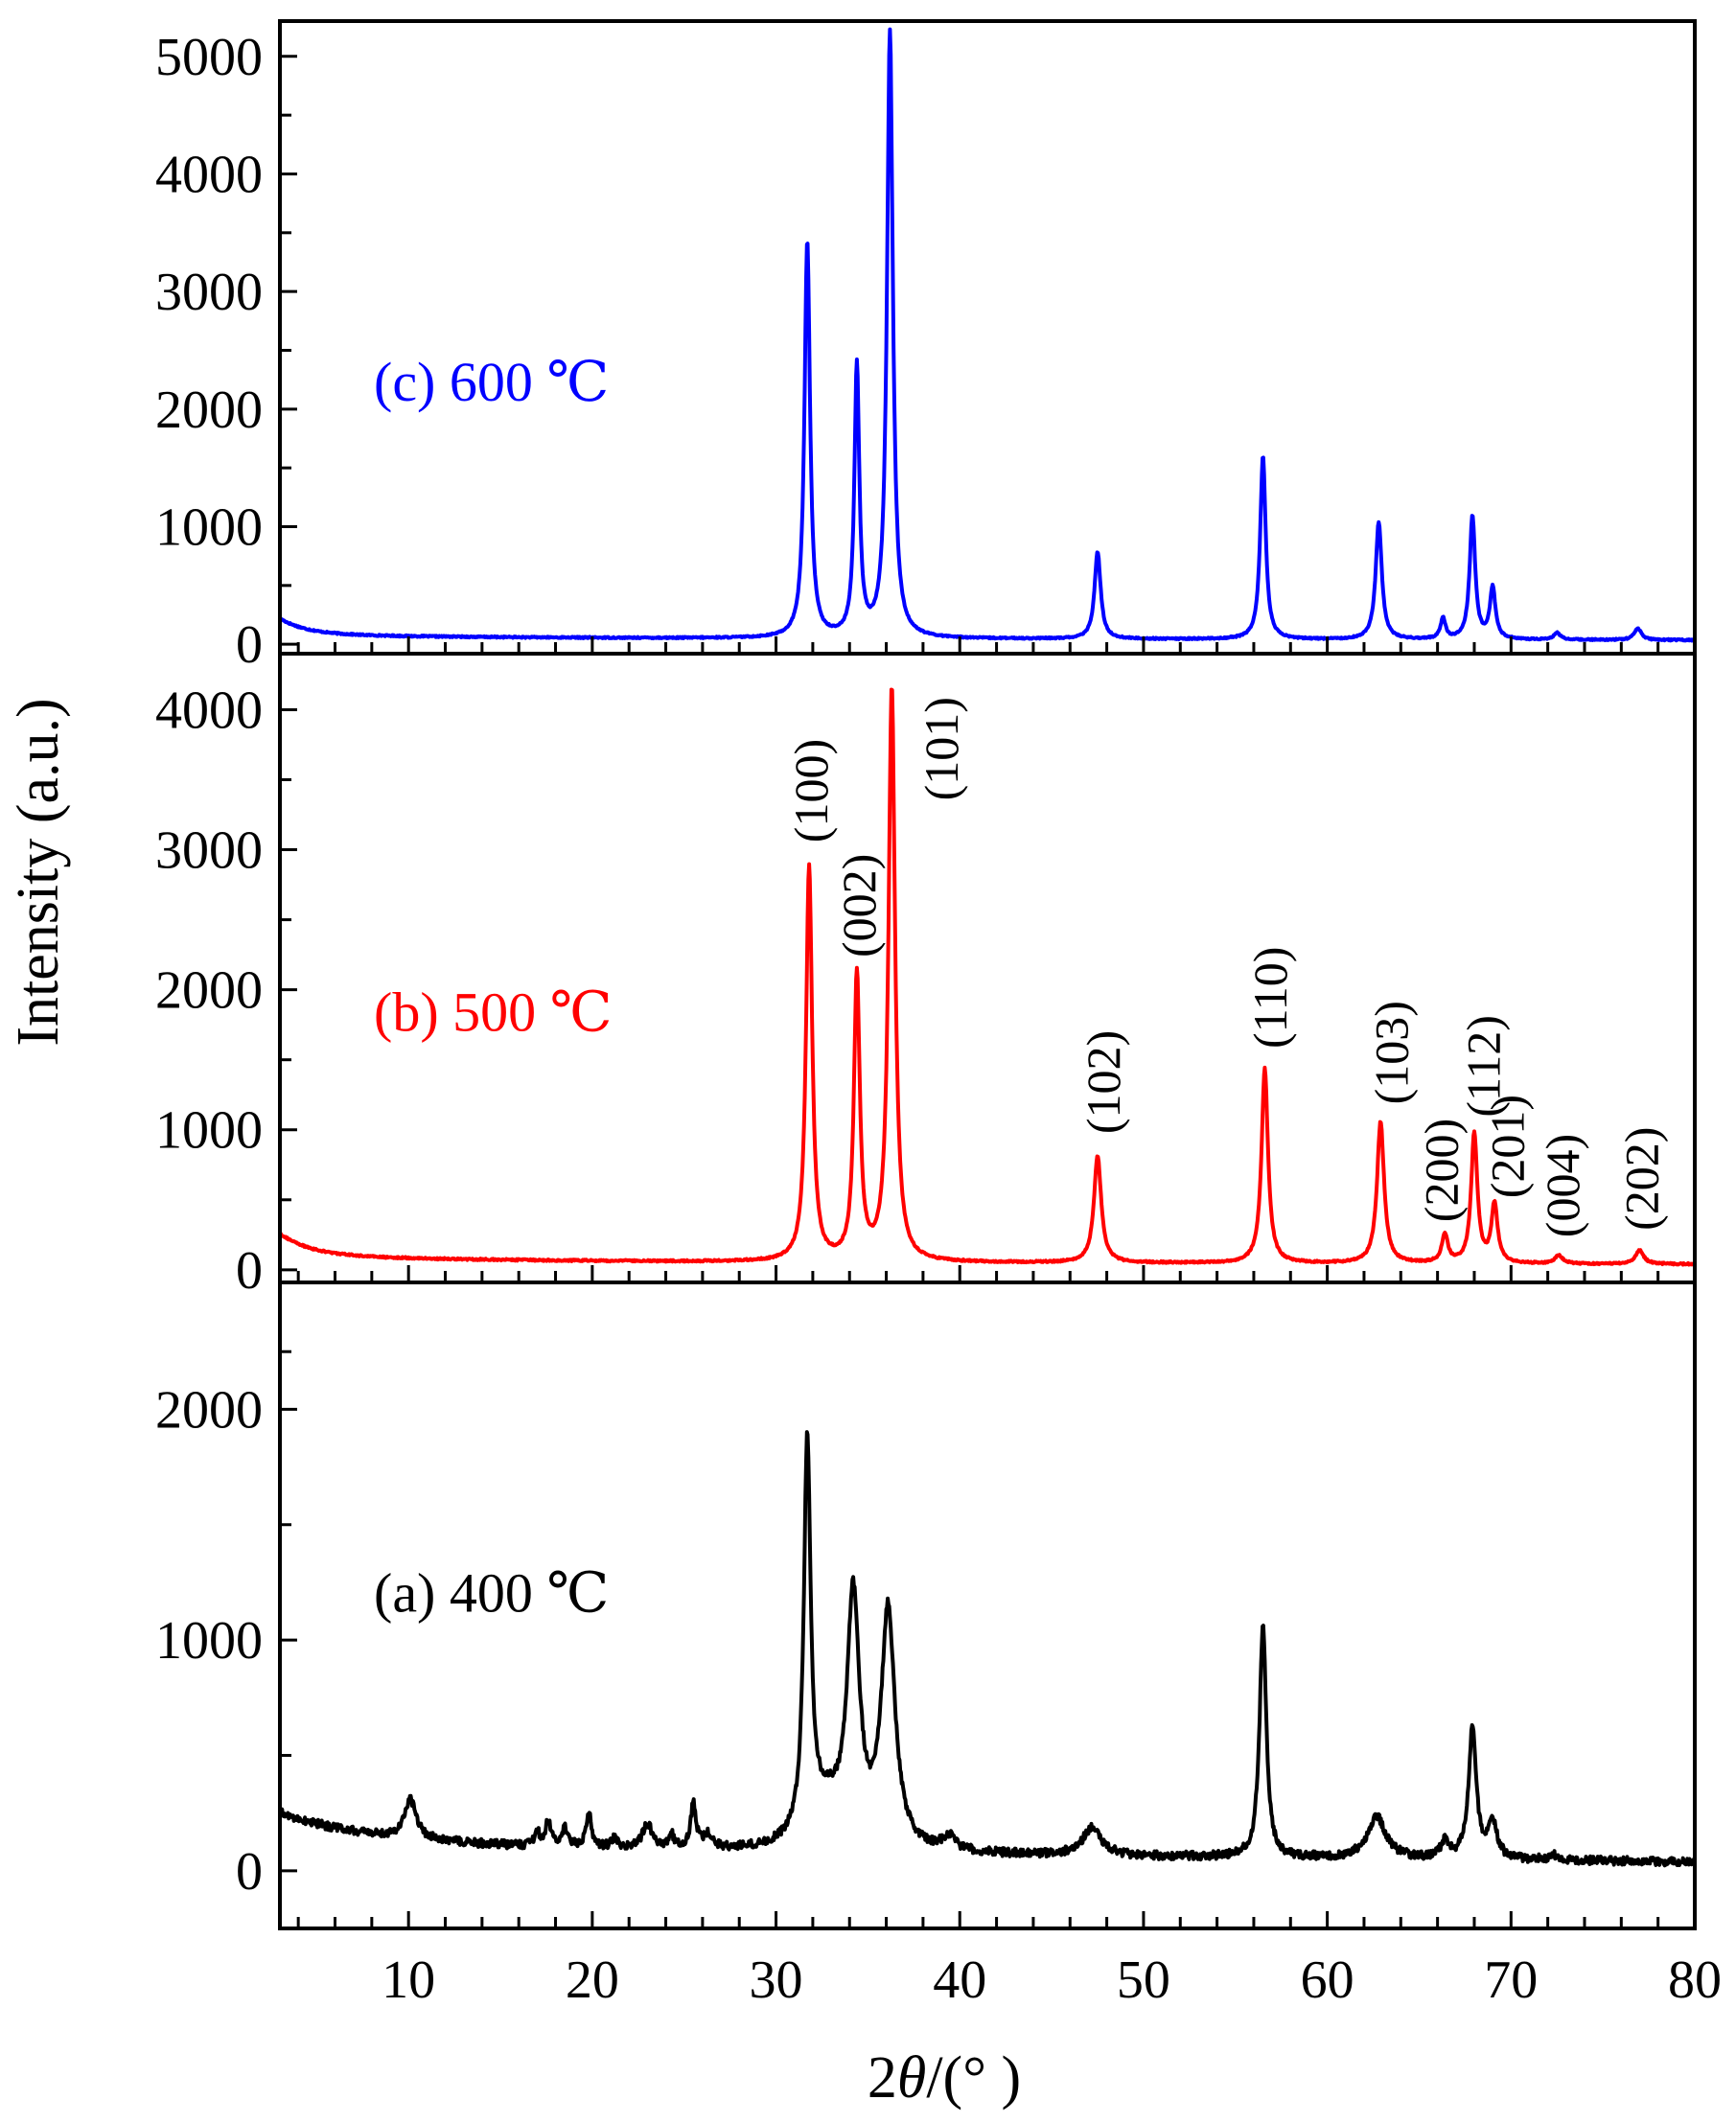 The image size is (1736, 2123). What do you see at coordinates (959, 1980) in the screenshot?
I see `x-tick-label-40: 40` at bounding box center [959, 1980].